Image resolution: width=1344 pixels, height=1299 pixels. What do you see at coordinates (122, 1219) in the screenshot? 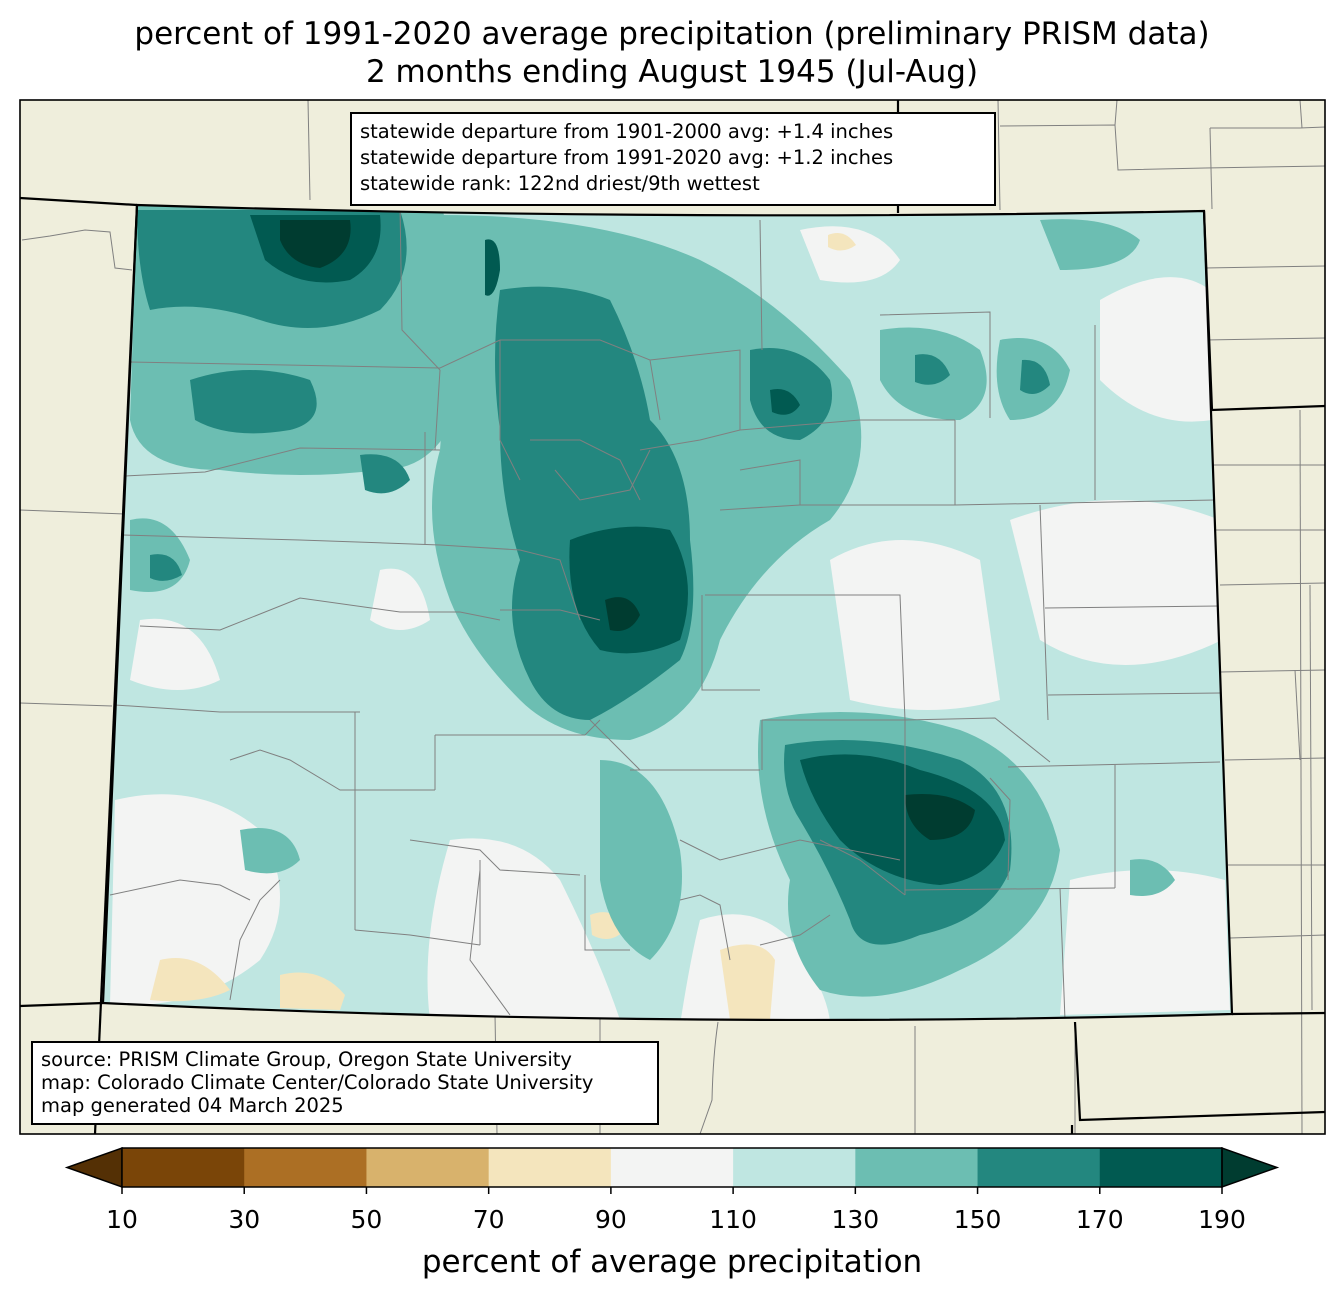
I see `colorbar-tick-label: 10` at bounding box center [122, 1219].